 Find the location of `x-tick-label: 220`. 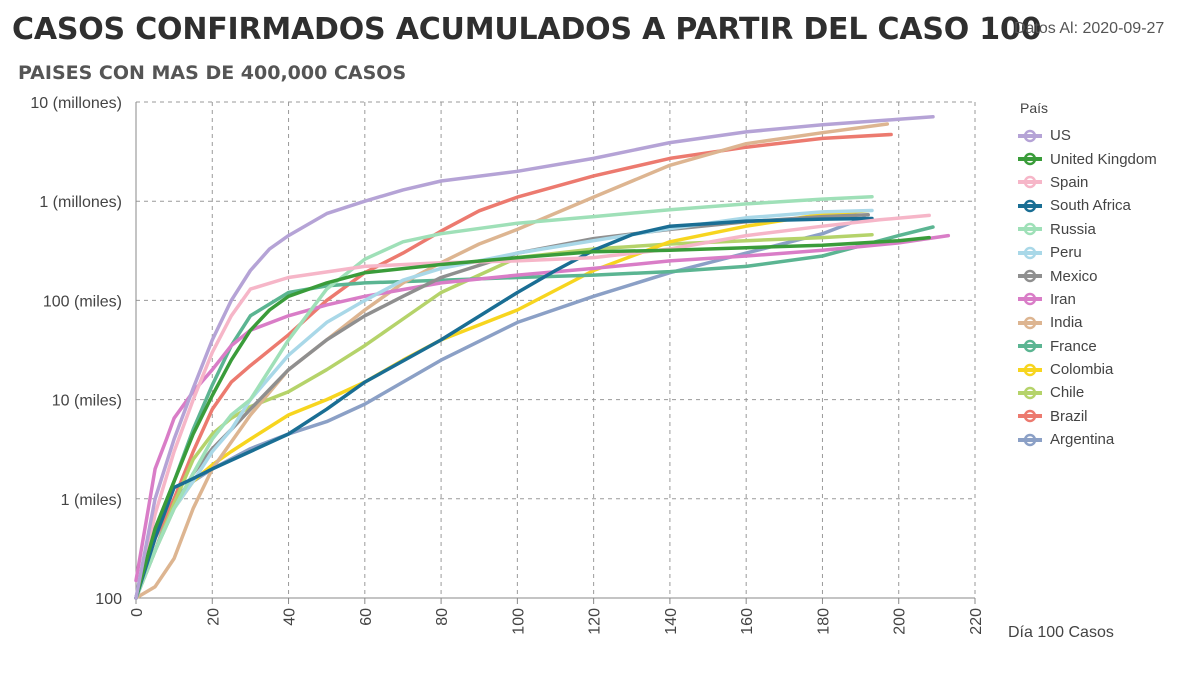

x-tick-label: 220 is located at coordinates (976, 621).